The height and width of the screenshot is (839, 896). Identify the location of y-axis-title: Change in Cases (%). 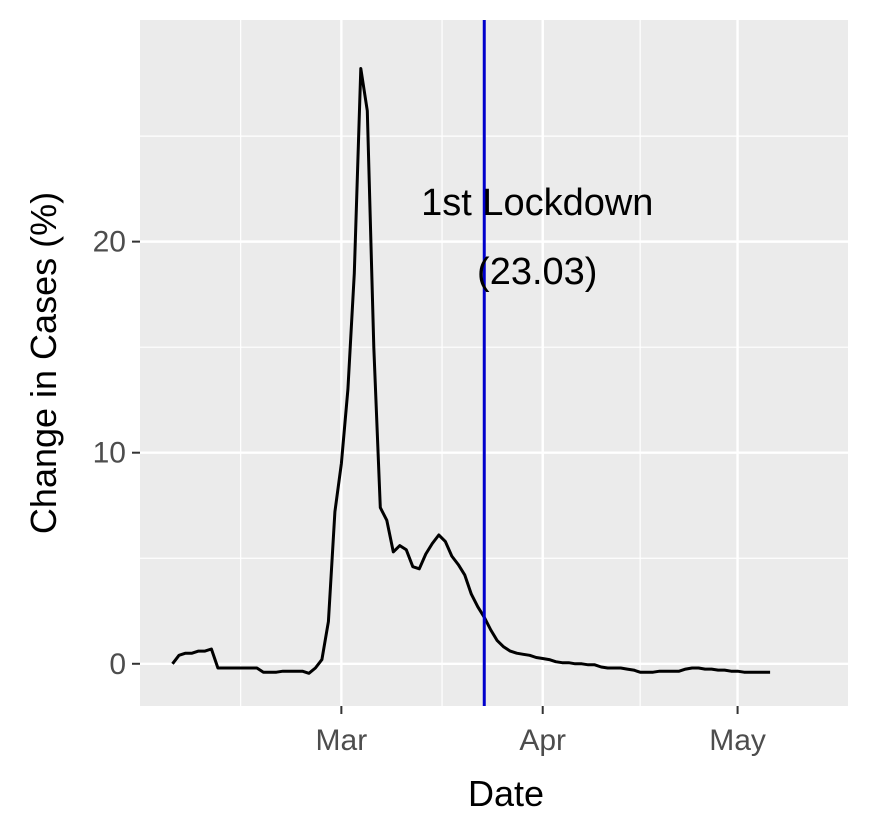
(43, 363).